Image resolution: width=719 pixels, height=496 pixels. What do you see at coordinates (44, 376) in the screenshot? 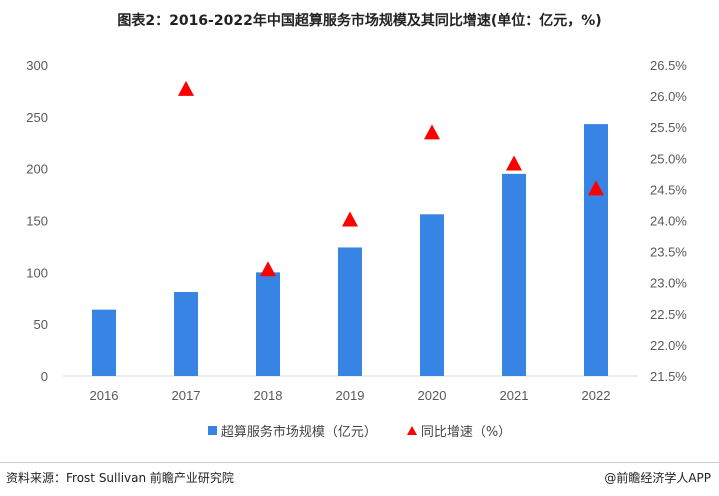
I see `left-tick-label: 0` at bounding box center [44, 376].